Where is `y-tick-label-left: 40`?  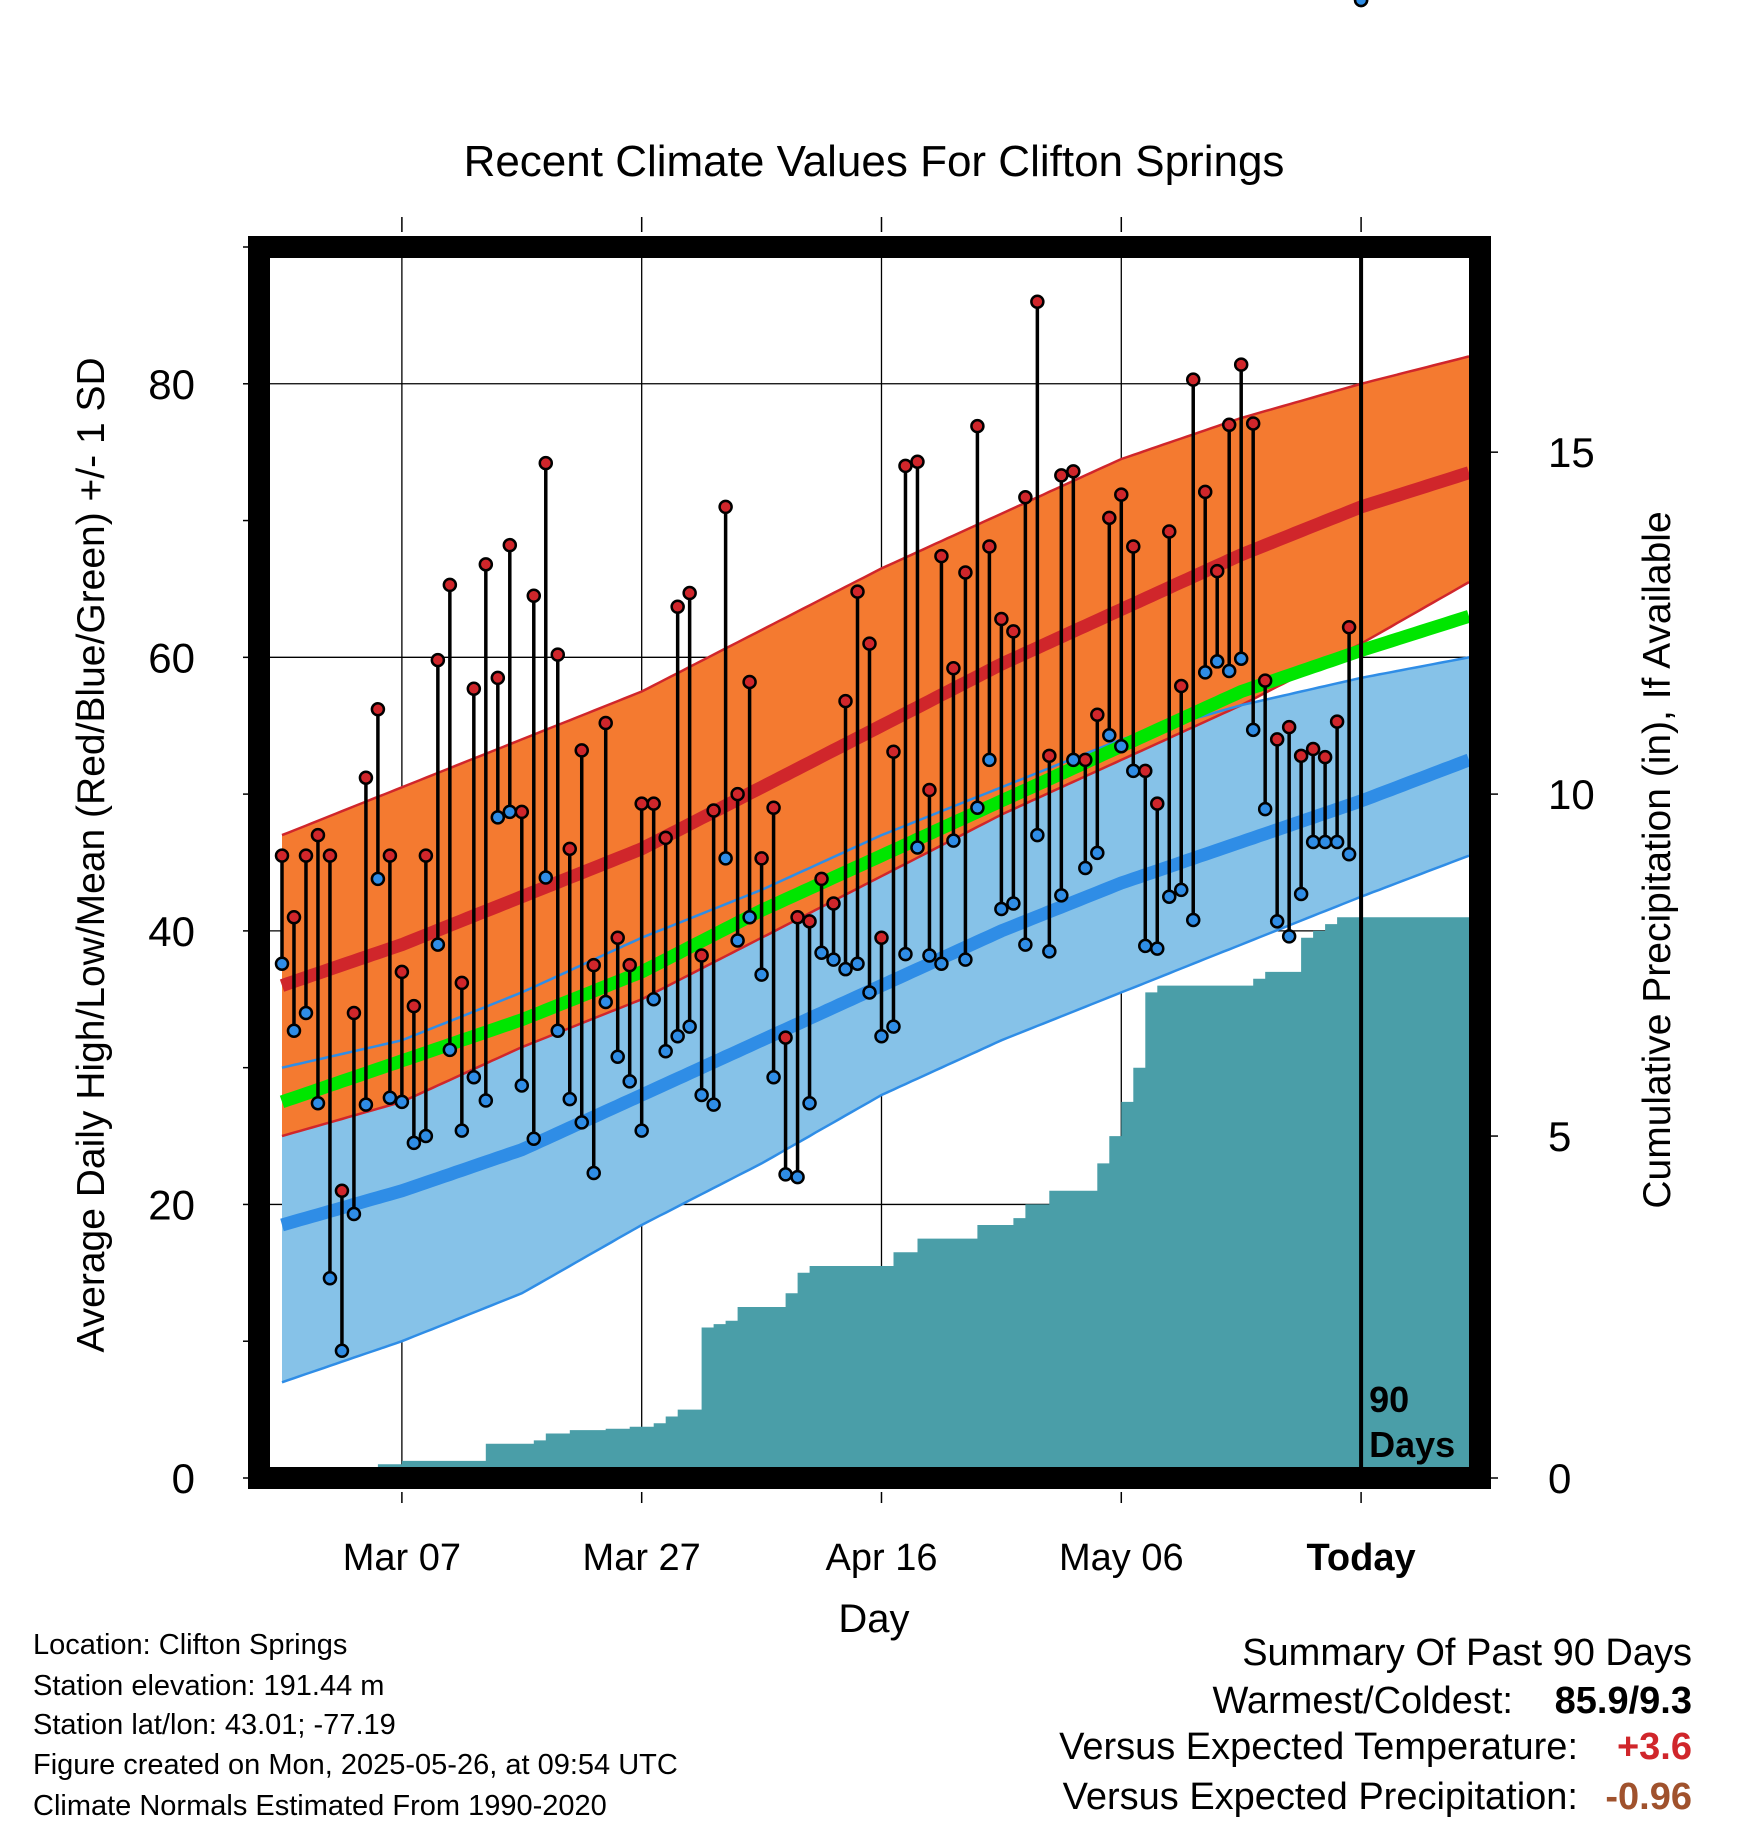 y-tick-label-left: 40 is located at coordinates (171, 931).